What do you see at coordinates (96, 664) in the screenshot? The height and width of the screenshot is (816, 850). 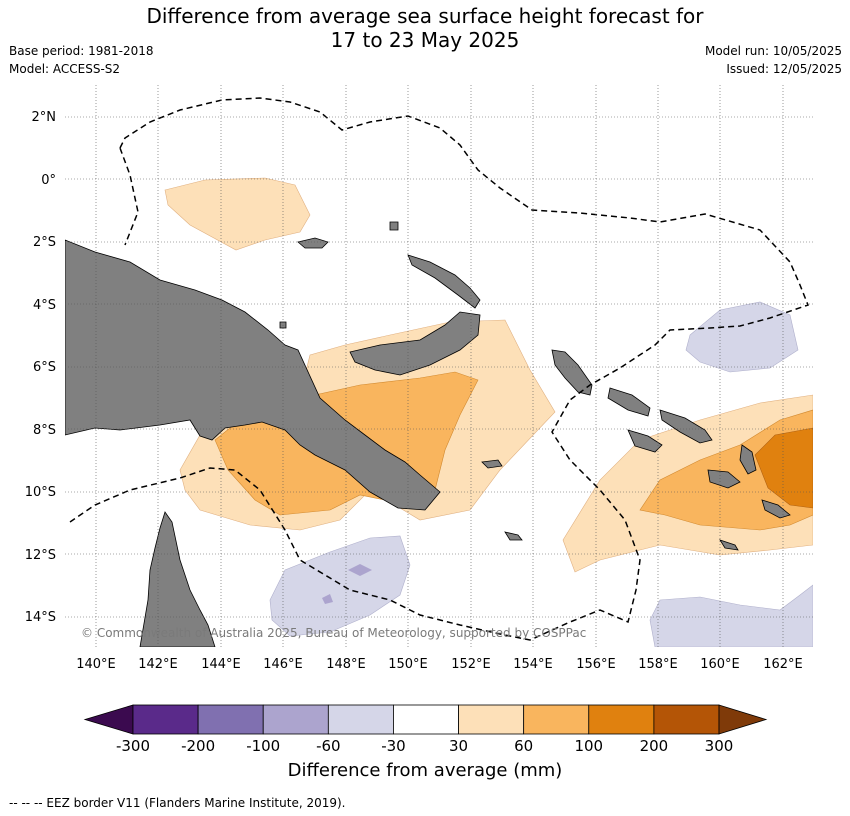 I see `lon-label: 140°E` at bounding box center [96, 664].